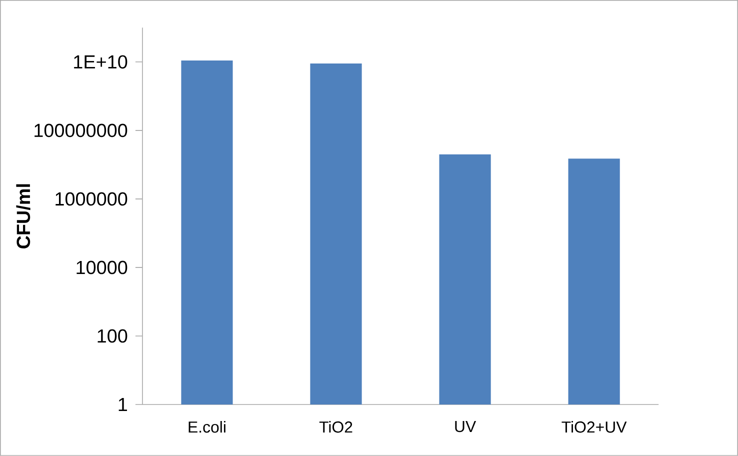 The height and width of the screenshot is (456, 738). I want to click on x-tick-label: TiO2+UV, so click(594, 427).